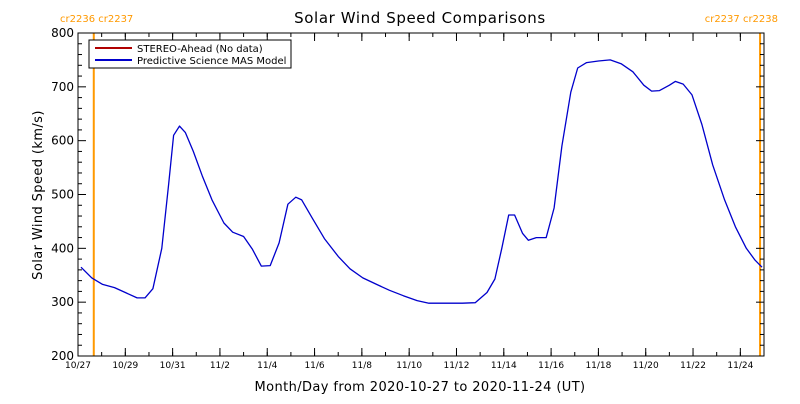 This screenshot has height=404, width=800. What do you see at coordinates (62, 141) in the screenshot?
I see `y-tick-label: 600` at bounding box center [62, 141].